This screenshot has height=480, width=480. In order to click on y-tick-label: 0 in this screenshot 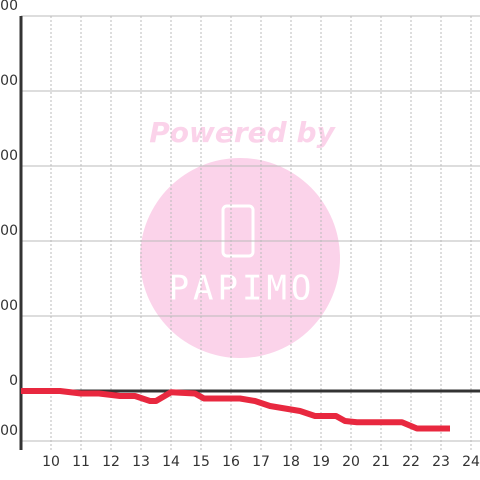, I will do `click(13, 381)`.